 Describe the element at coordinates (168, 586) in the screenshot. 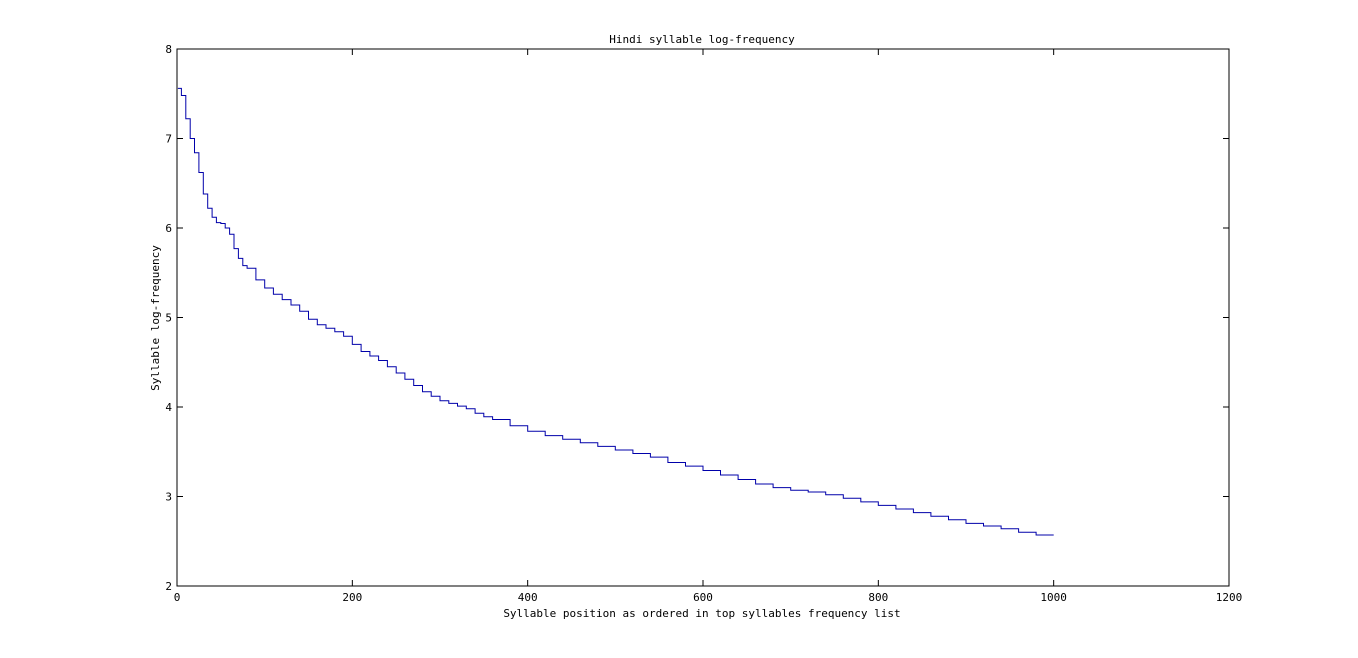

I see `y-tick-label: 2` at that location.